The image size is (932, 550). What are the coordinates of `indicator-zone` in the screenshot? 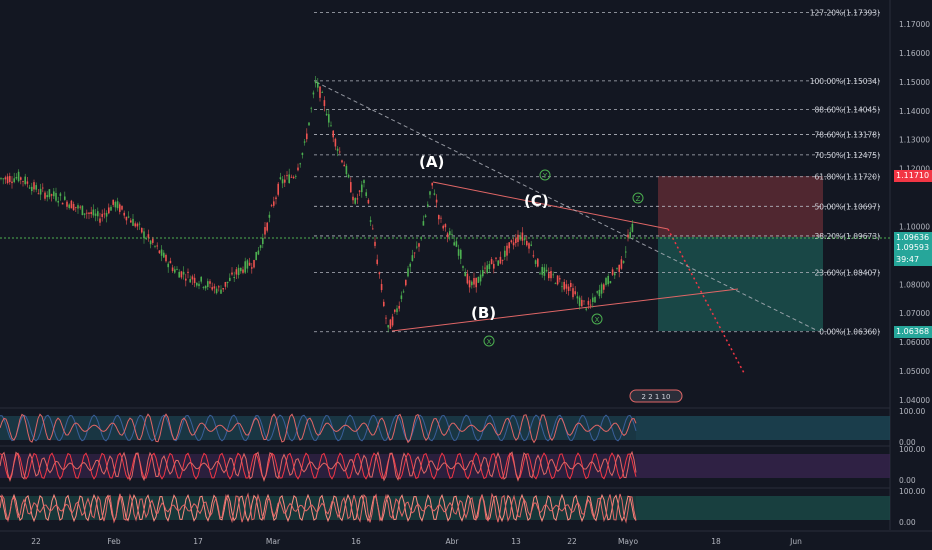 It's located at (763, 466).